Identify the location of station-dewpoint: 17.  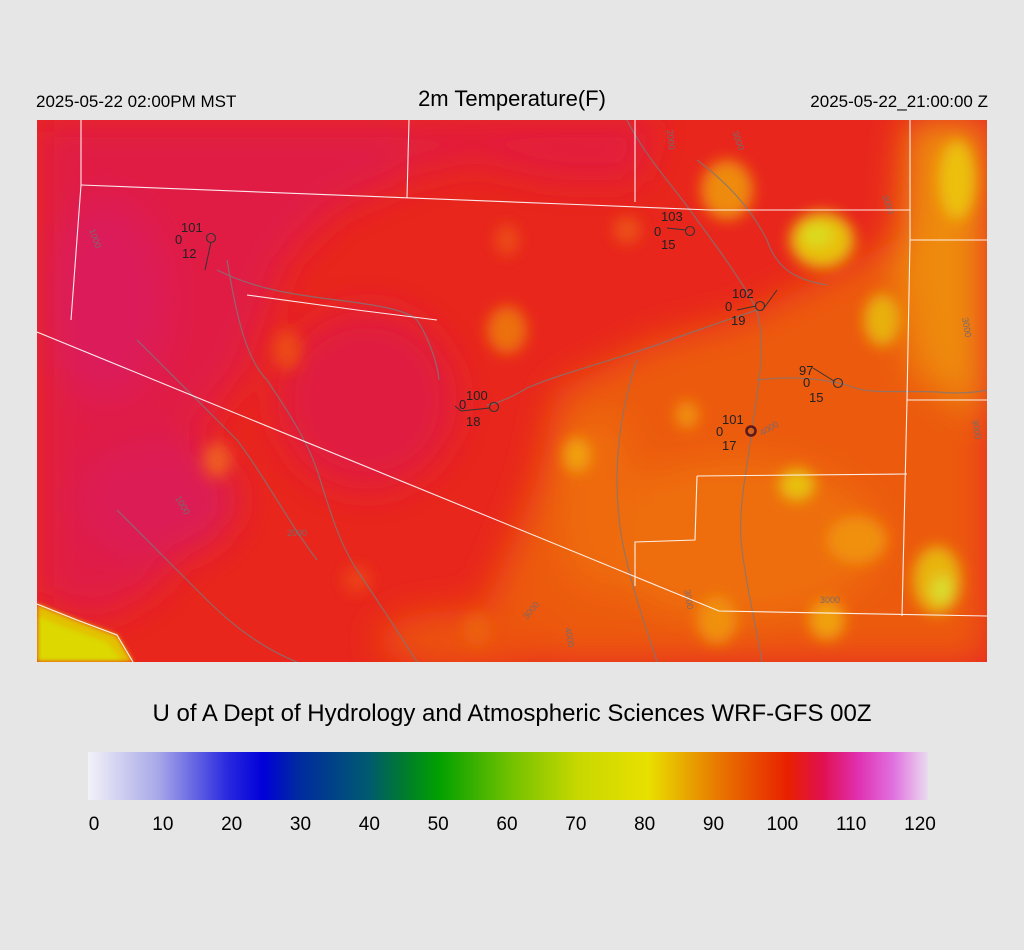
(729, 445).